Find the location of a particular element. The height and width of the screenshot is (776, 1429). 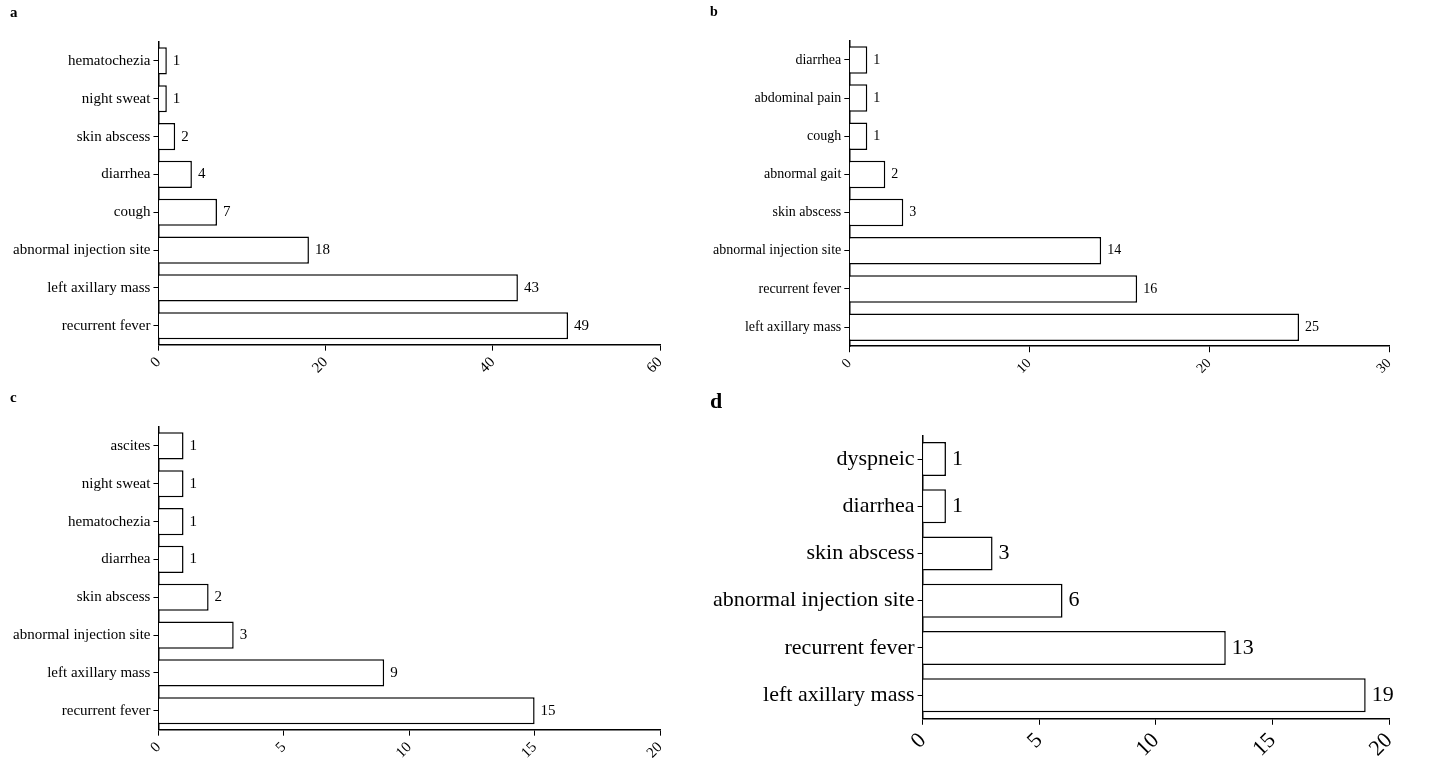

data-label: 9 is located at coordinates (394, 671).